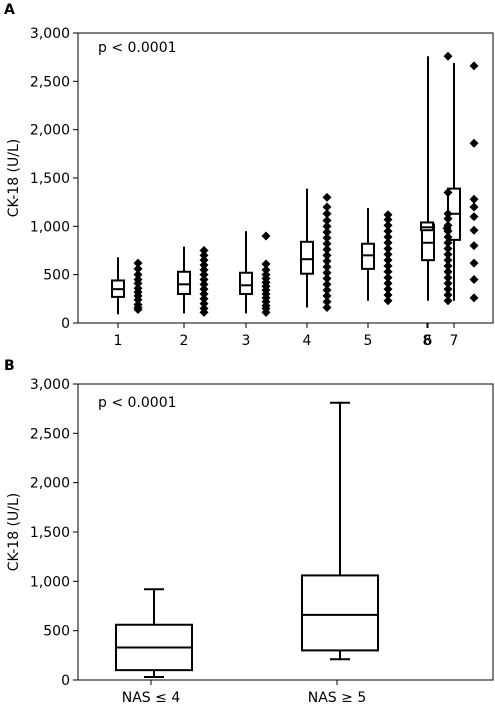  I want to click on x-tick-label: 4, so click(307, 341).